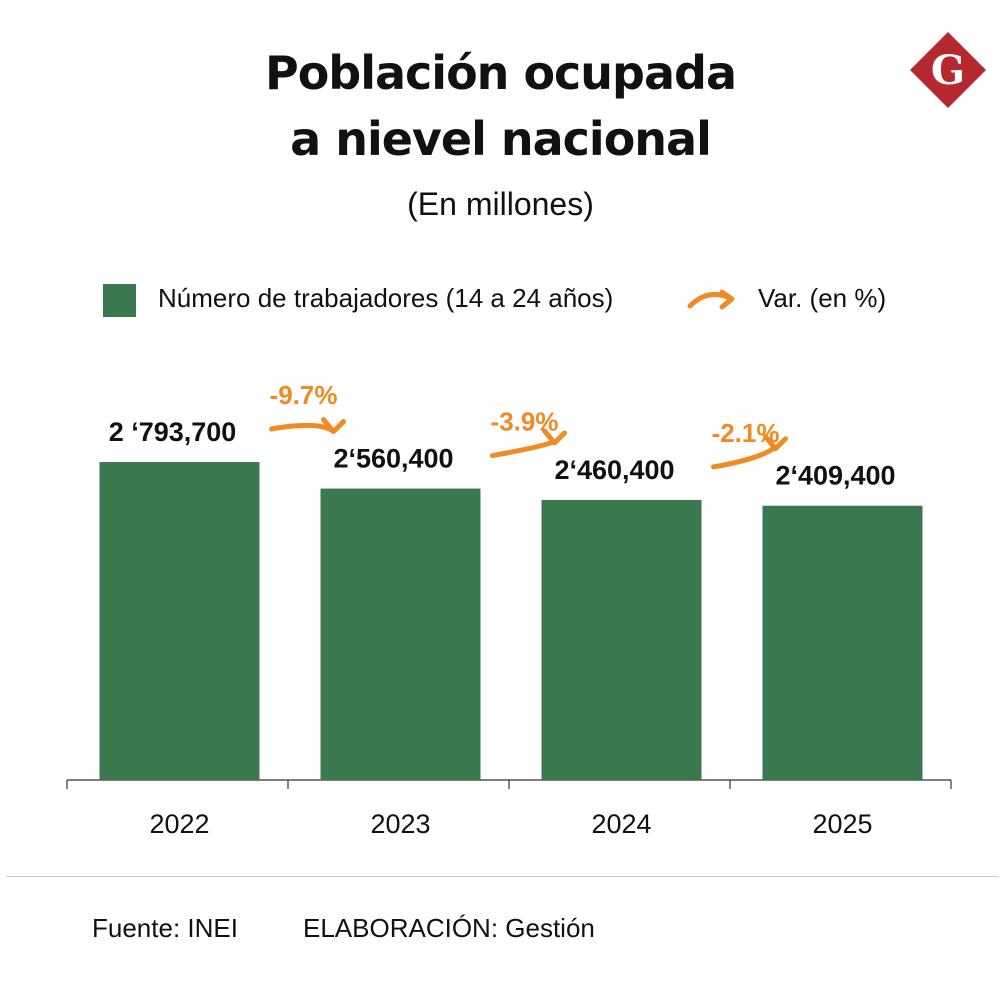 The height and width of the screenshot is (994, 1001). I want to click on value-label: 2‘560,400, so click(393, 459).